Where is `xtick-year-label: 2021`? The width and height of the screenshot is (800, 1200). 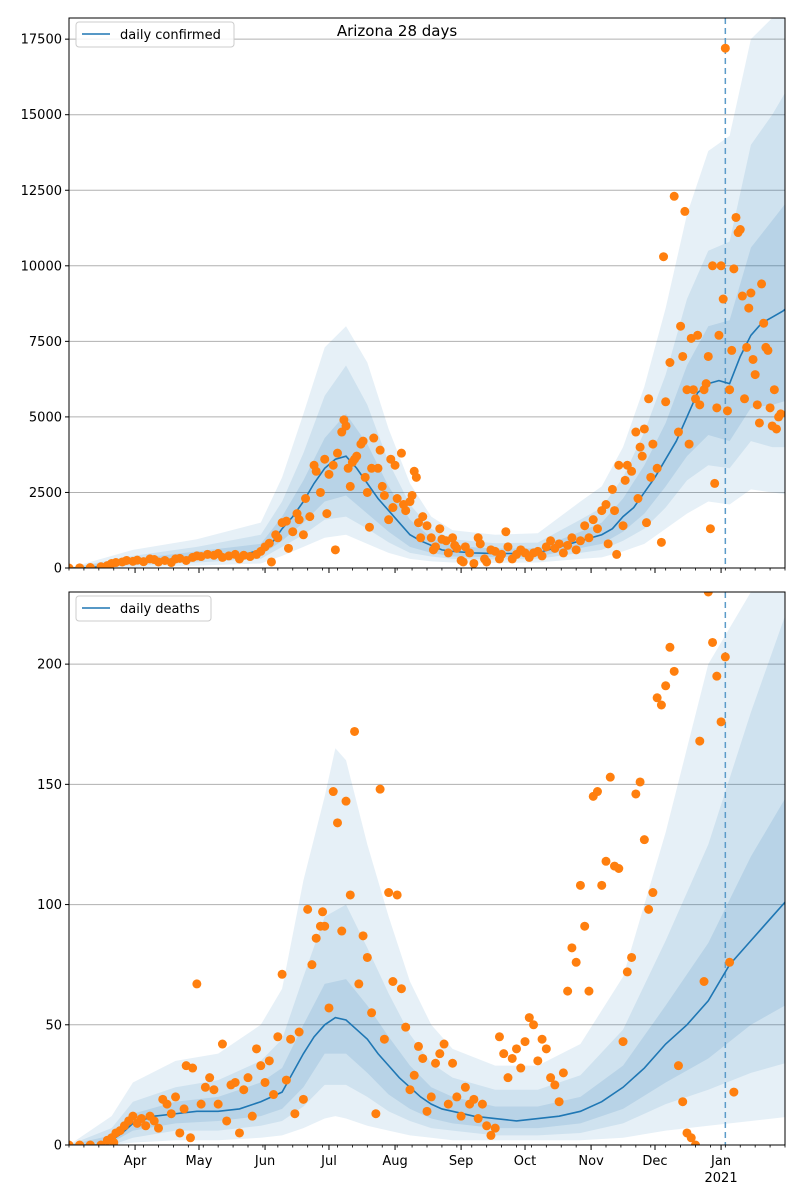
xtick-year-label: 2021 is located at coordinates (721, 1178).